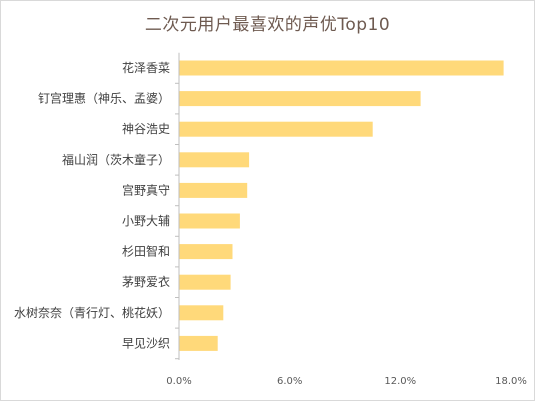 The width and height of the screenshot is (535, 401). Describe the element at coordinates (178, 381) in the screenshot. I see `x-tick-label: 0.0%` at that location.